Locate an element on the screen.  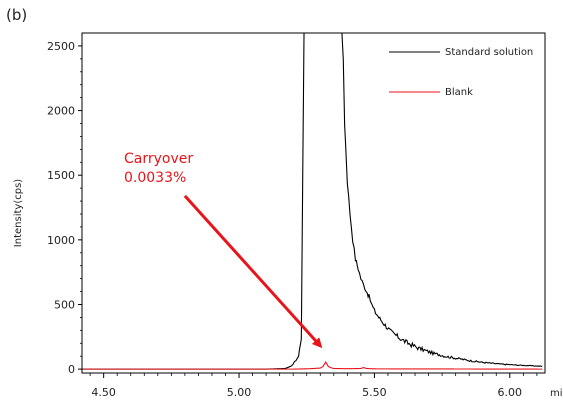
legend-label: Standard solution is located at coordinates (489, 52).